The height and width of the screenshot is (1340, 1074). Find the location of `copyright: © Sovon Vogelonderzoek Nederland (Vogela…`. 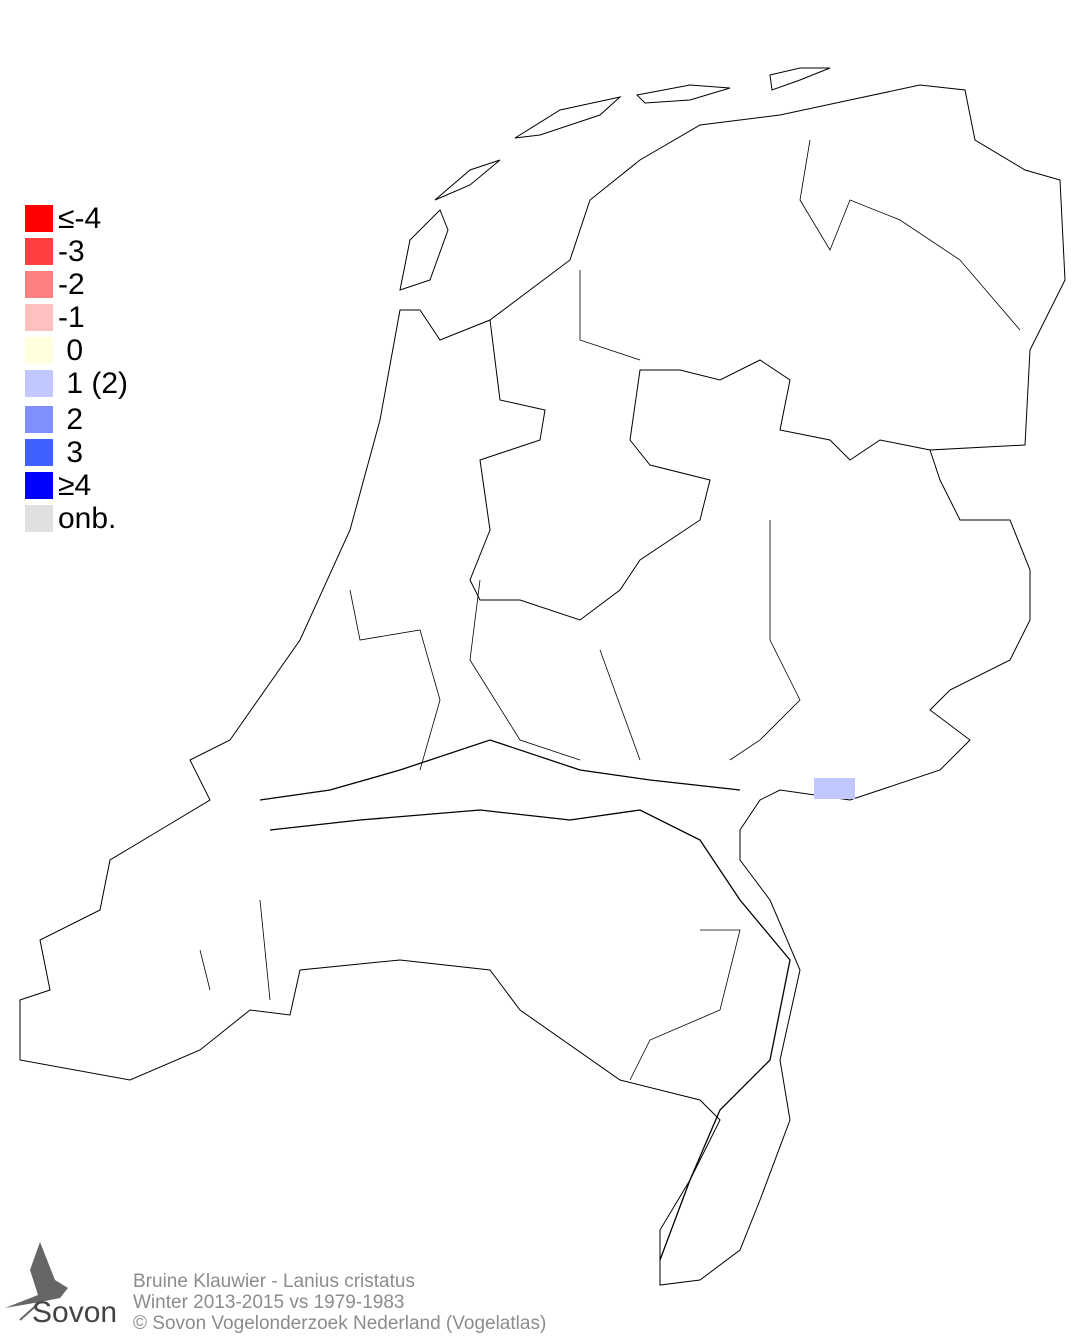

copyright: © Sovon Vogelonderzoek Nederland (Vogela… is located at coordinates (340, 1323).